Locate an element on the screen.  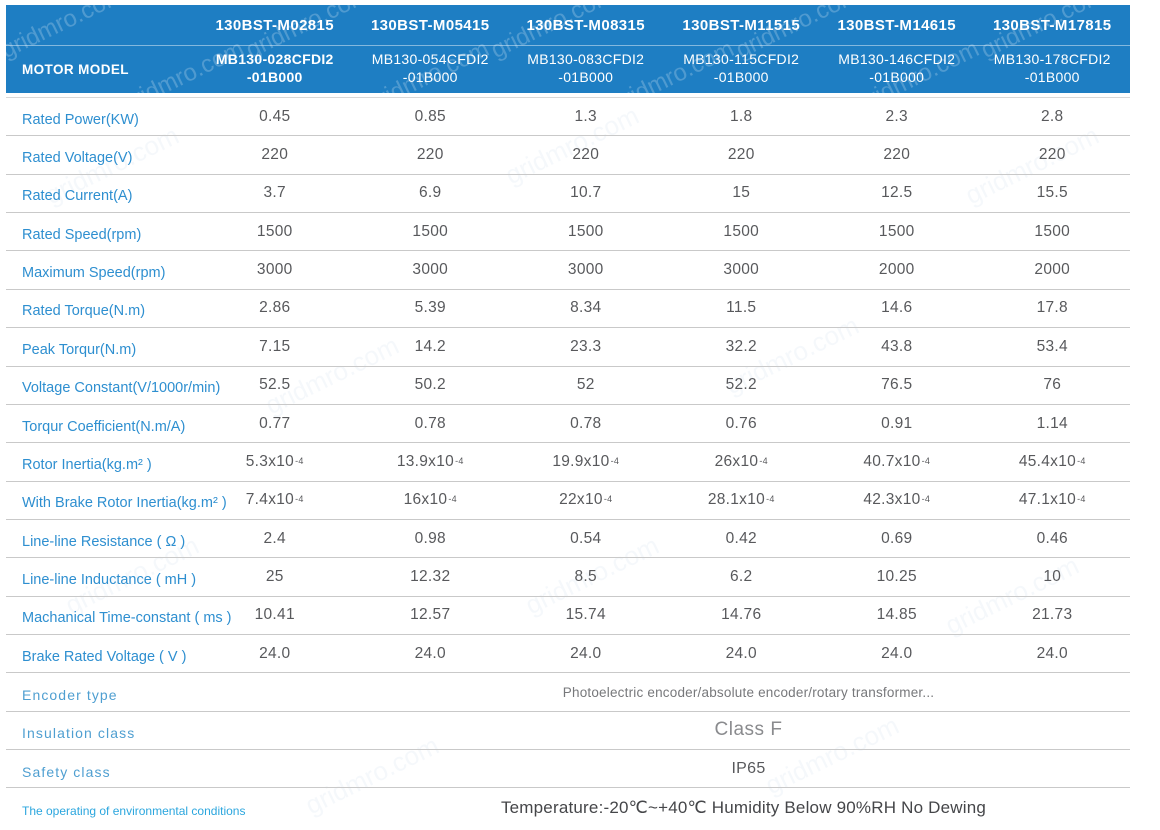
header-column: 130BST-M05415 MB130-054CFDI2 -01B000 is located at coordinates (431, 49).